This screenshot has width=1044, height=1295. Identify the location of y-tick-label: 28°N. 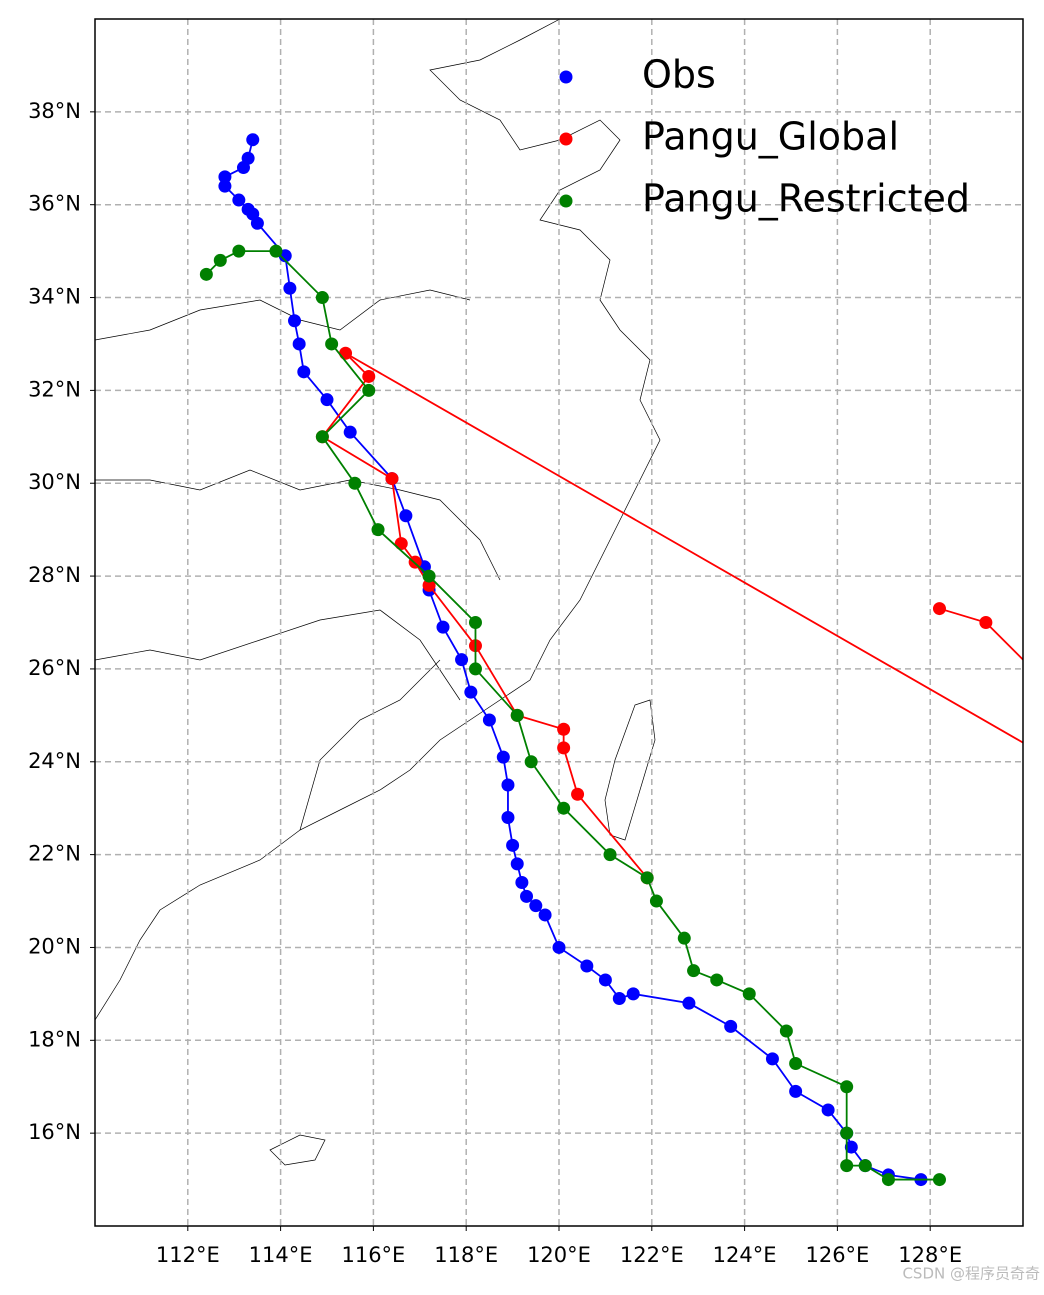
(54, 575).